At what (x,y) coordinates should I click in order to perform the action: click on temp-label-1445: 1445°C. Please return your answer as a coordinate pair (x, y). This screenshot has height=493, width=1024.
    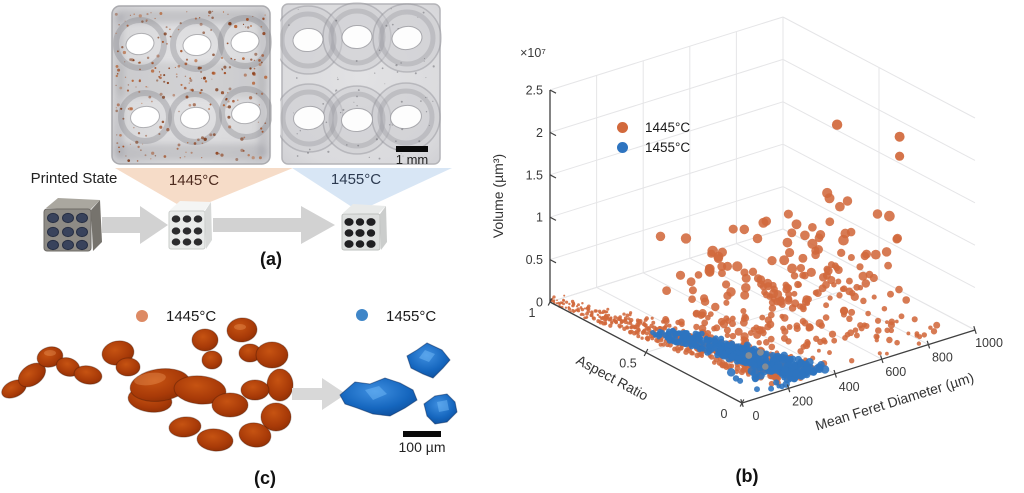
    Looking at the image, I should click on (194, 180).